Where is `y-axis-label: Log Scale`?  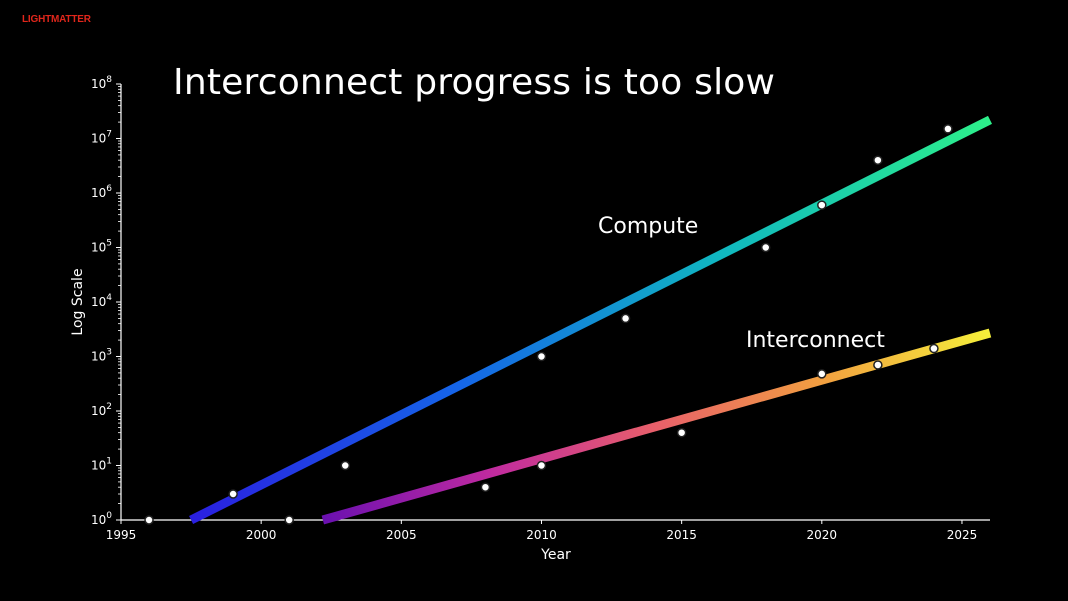 y-axis-label: Log Scale is located at coordinates (78, 301).